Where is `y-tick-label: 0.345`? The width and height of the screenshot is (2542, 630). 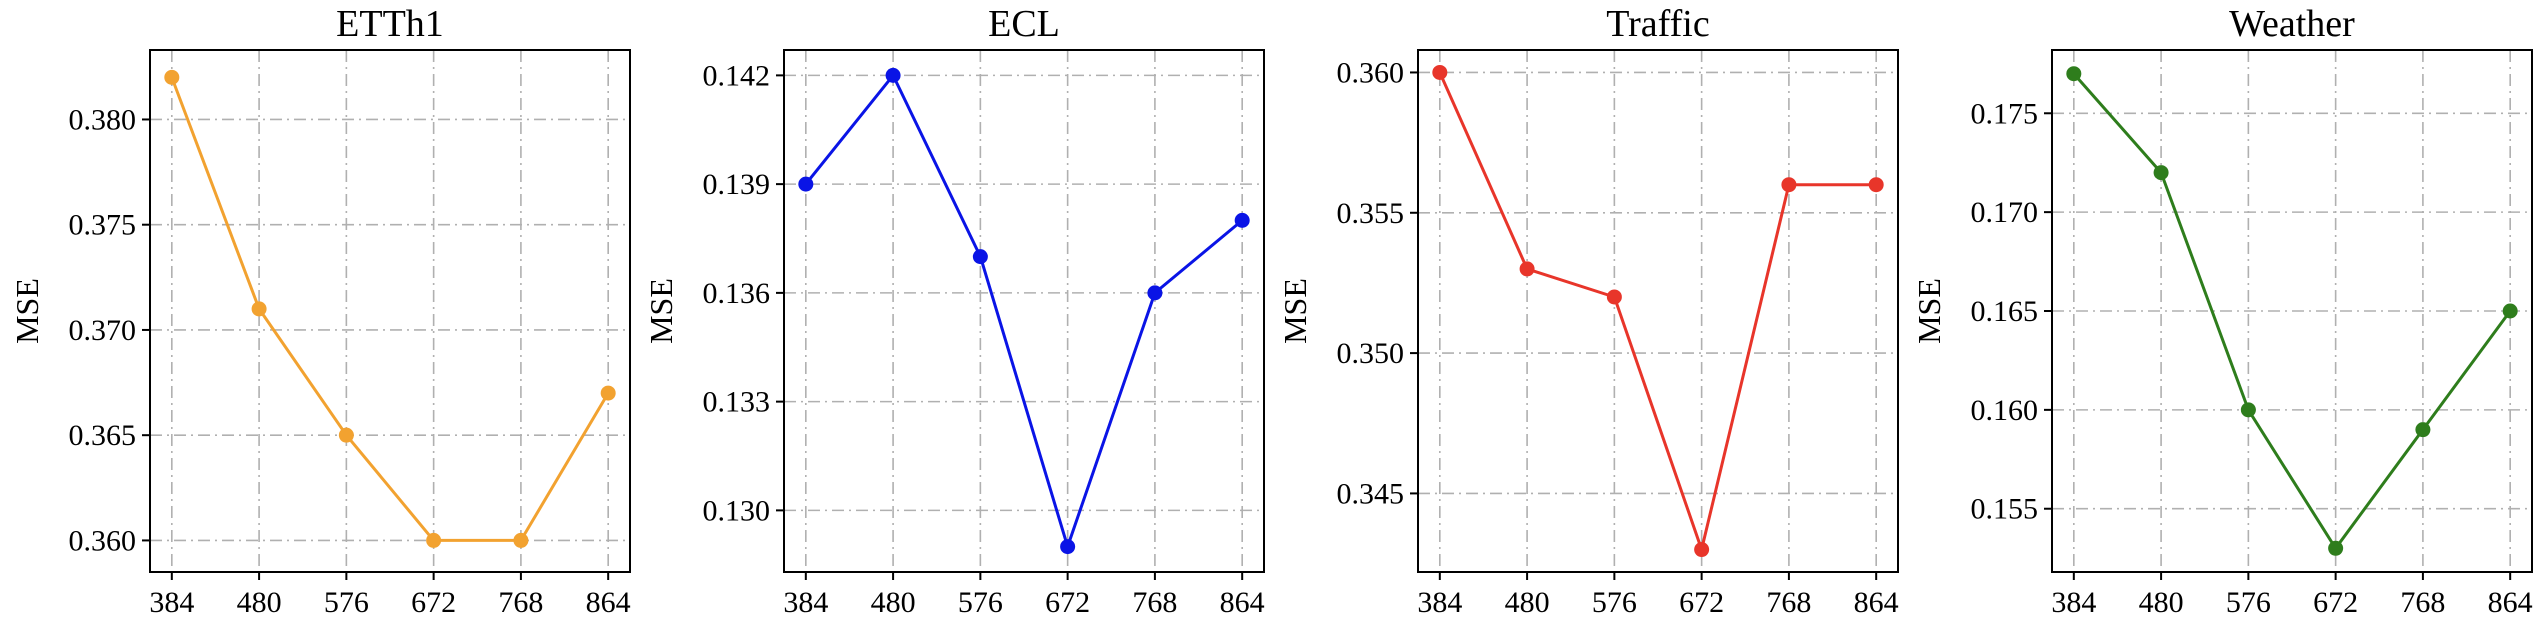
y-tick-label: 0.345 is located at coordinates (1371, 493).